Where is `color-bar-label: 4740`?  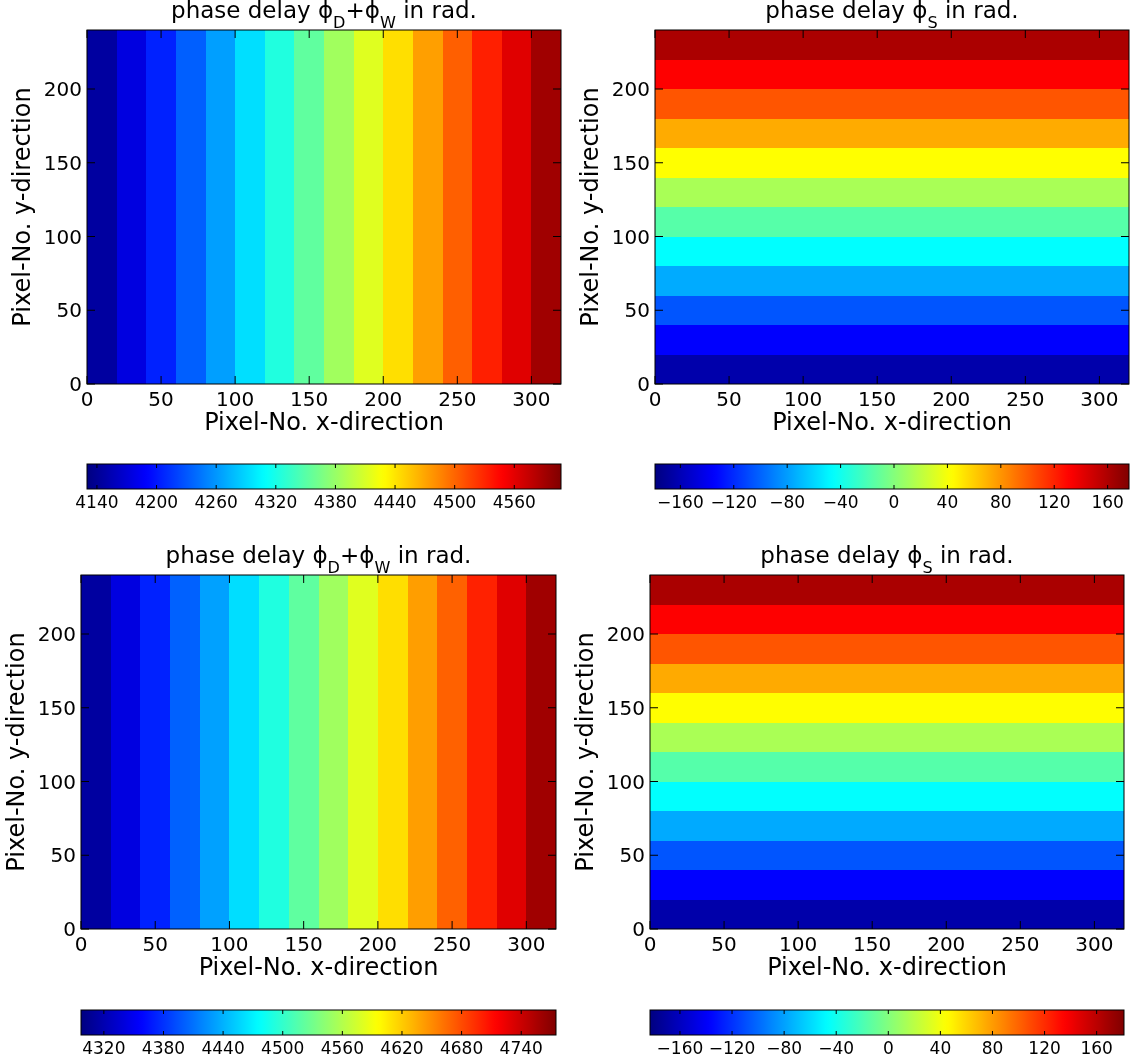
color-bar-label: 4740 is located at coordinates (521, 1048).